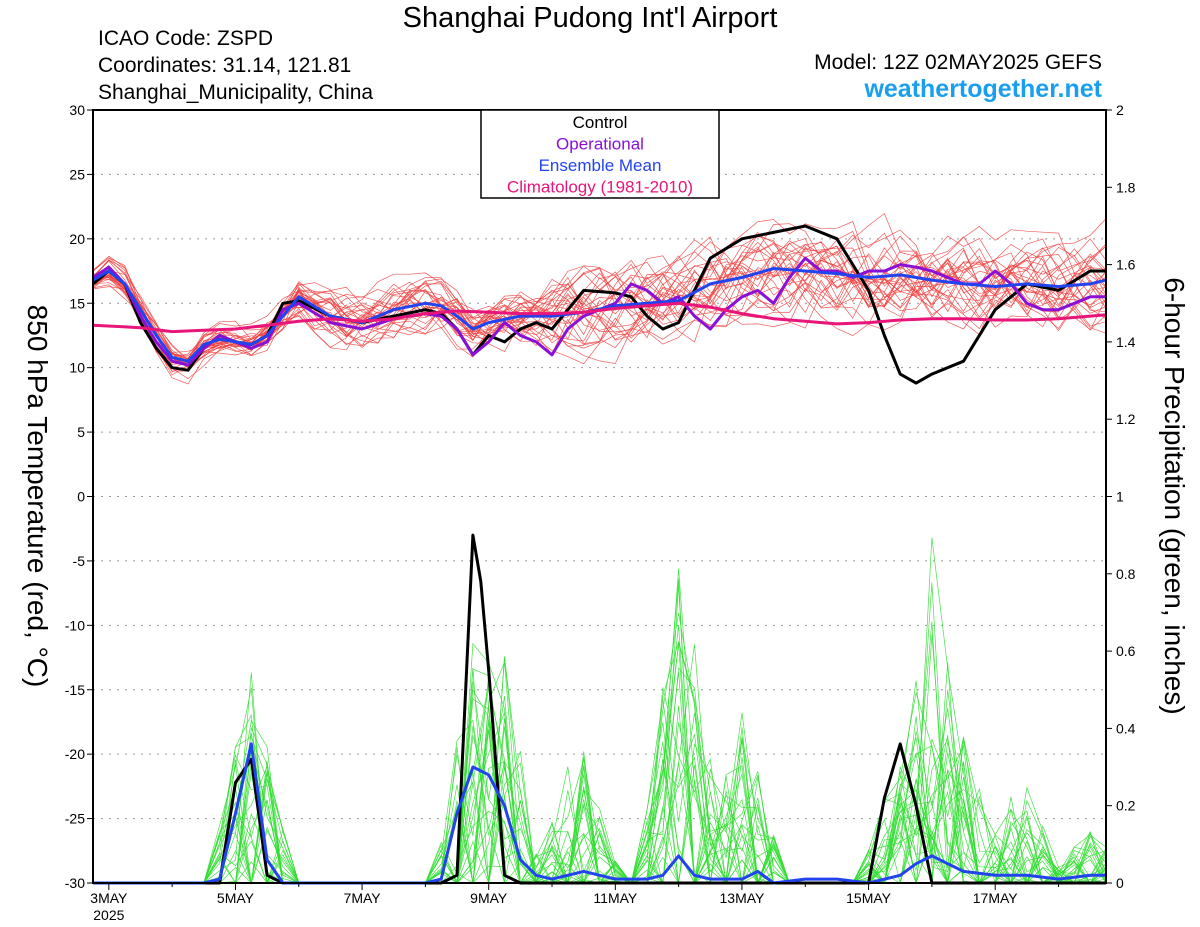 The image size is (1200, 927). I want to click on y-left-tick-label: -15, so click(75, 690).